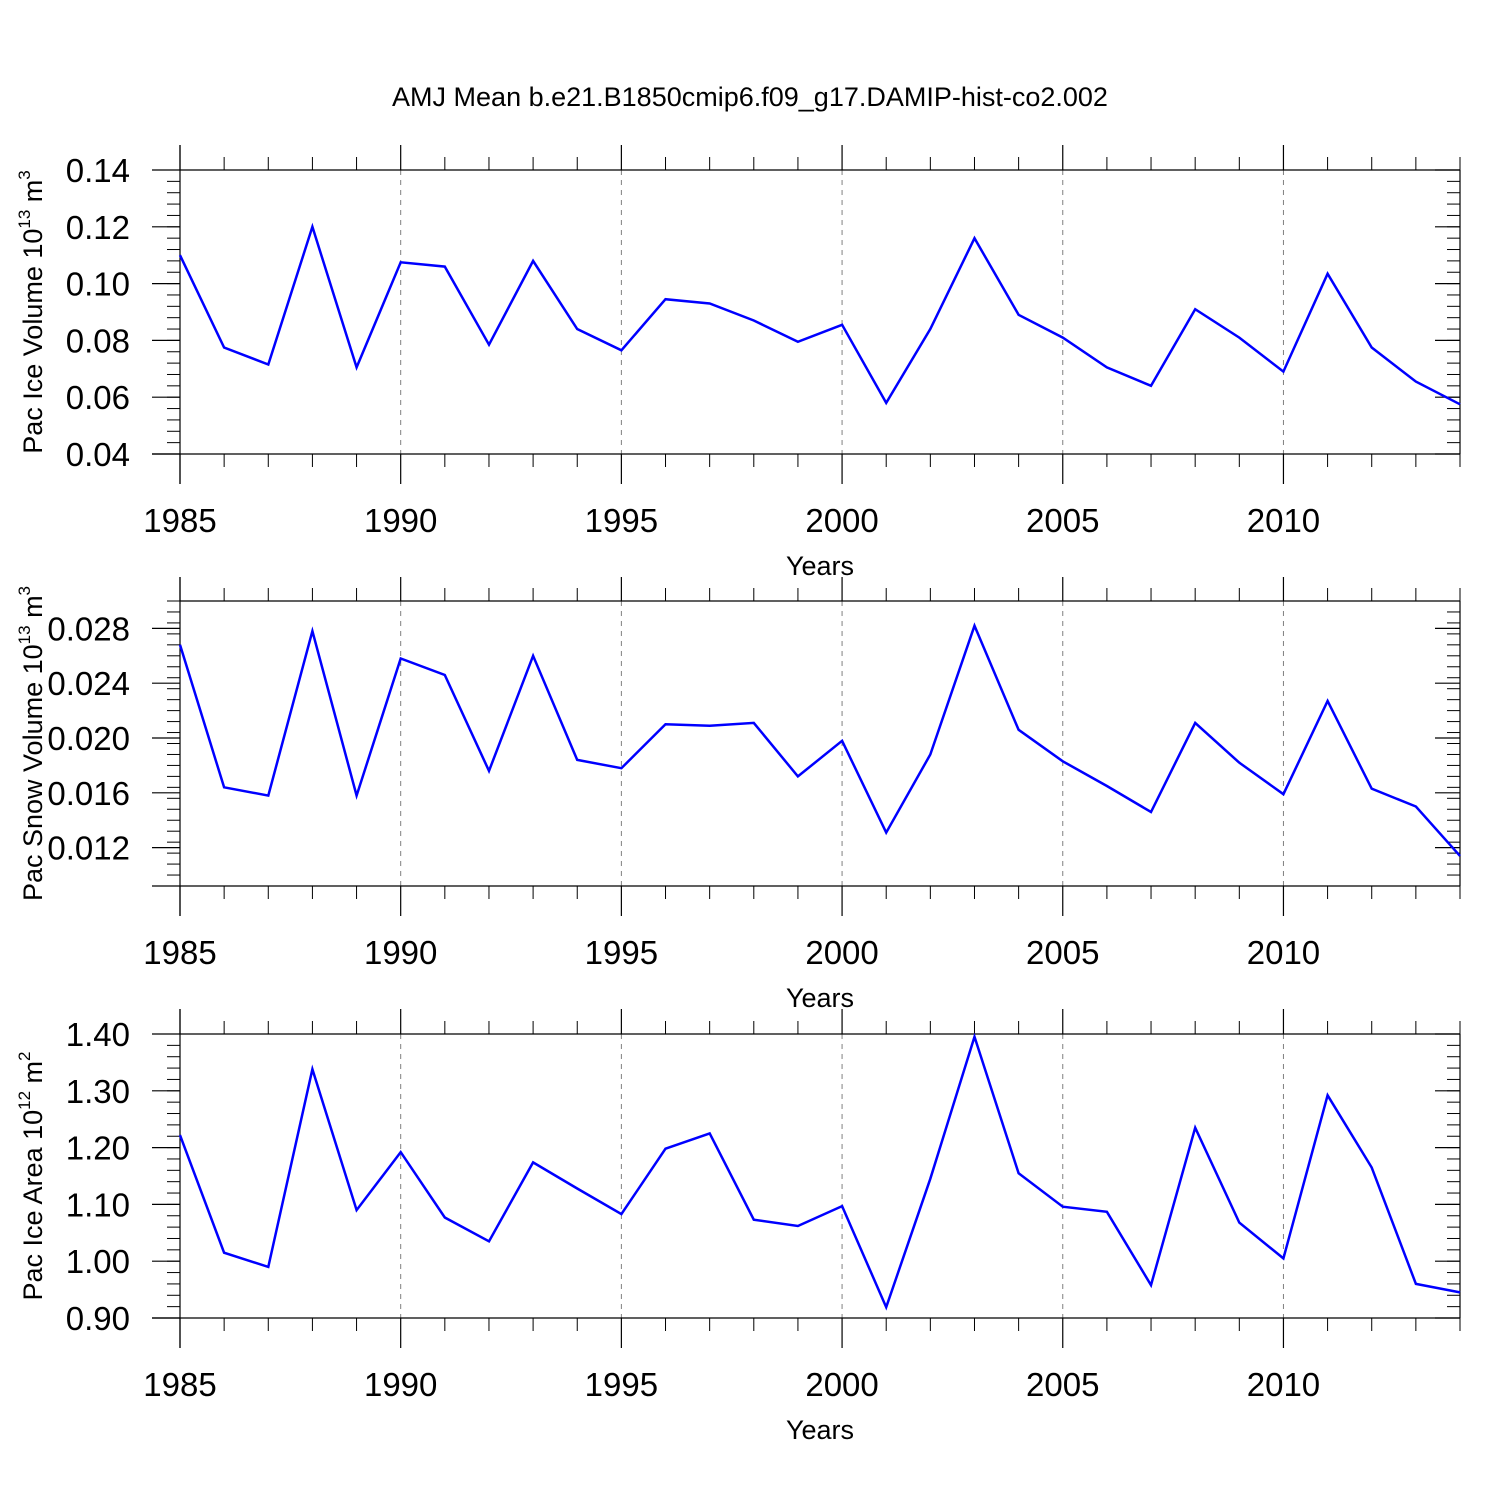 The image size is (1500, 1505). Describe the element at coordinates (88, 738) in the screenshot. I see `y-tick-label: 0.020` at that location.